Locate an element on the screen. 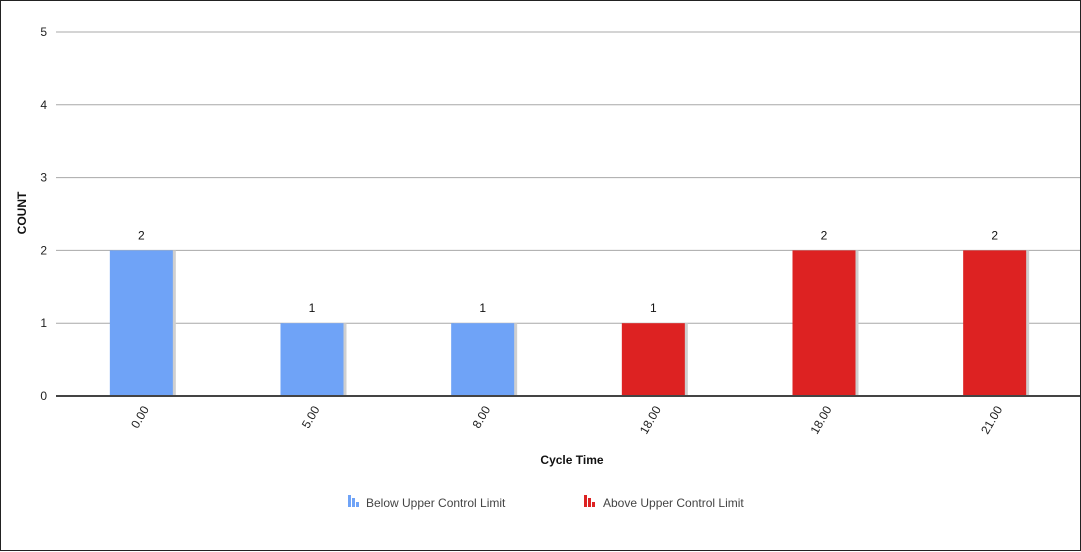 The image size is (1081, 552). y-tick-label: 5 is located at coordinates (43, 32).